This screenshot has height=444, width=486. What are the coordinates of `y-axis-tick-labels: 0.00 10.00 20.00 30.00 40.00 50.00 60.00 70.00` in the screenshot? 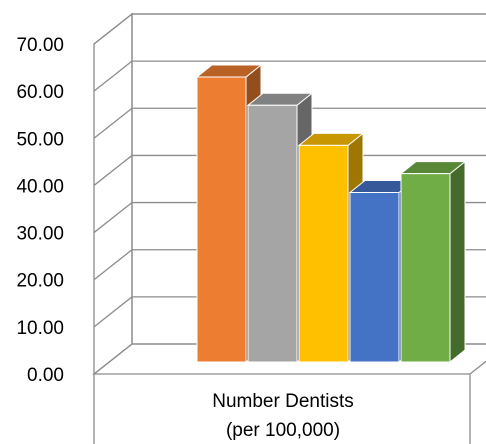 It's located at (40, 210).